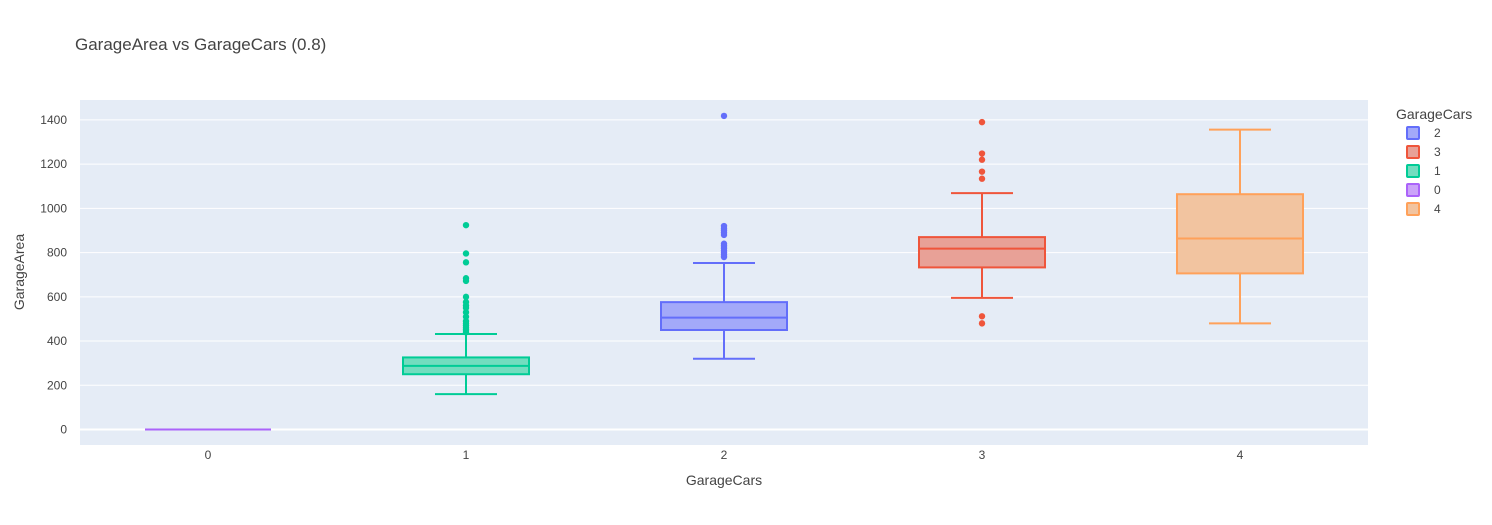 Image resolution: width=1492 pixels, height=525 pixels. Describe the element at coordinates (1423, 133) in the screenshot. I see `legend-item-2: 2` at that location.